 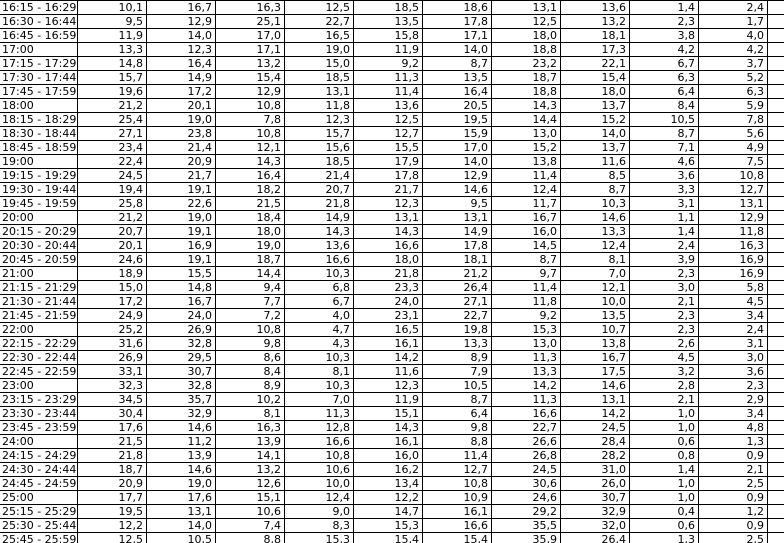 What do you see at coordinates (112, 343) in the screenshot?
I see `cell-value: 31,6` at bounding box center [112, 343].